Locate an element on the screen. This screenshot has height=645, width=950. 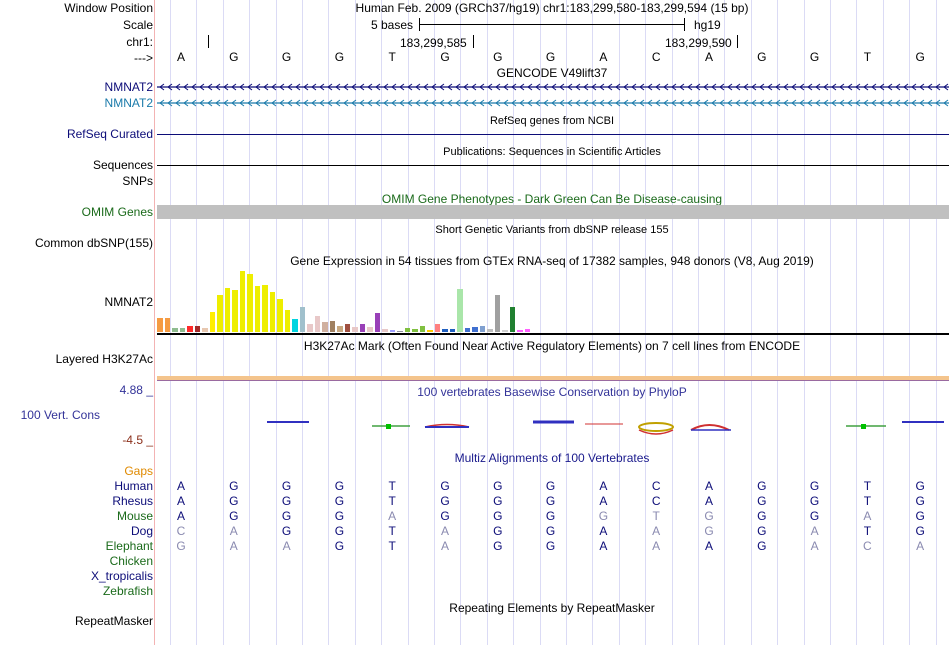
gencode-nmnat2-alt-label: NMNAT2 is located at coordinates (128, 103).